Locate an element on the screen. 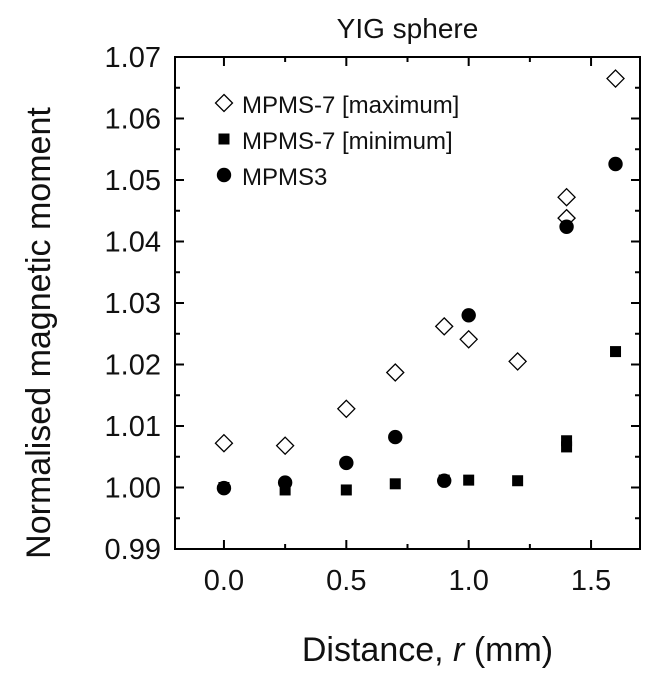 The image size is (667, 679). y-tick-label: 1.02 is located at coordinates (133, 366).